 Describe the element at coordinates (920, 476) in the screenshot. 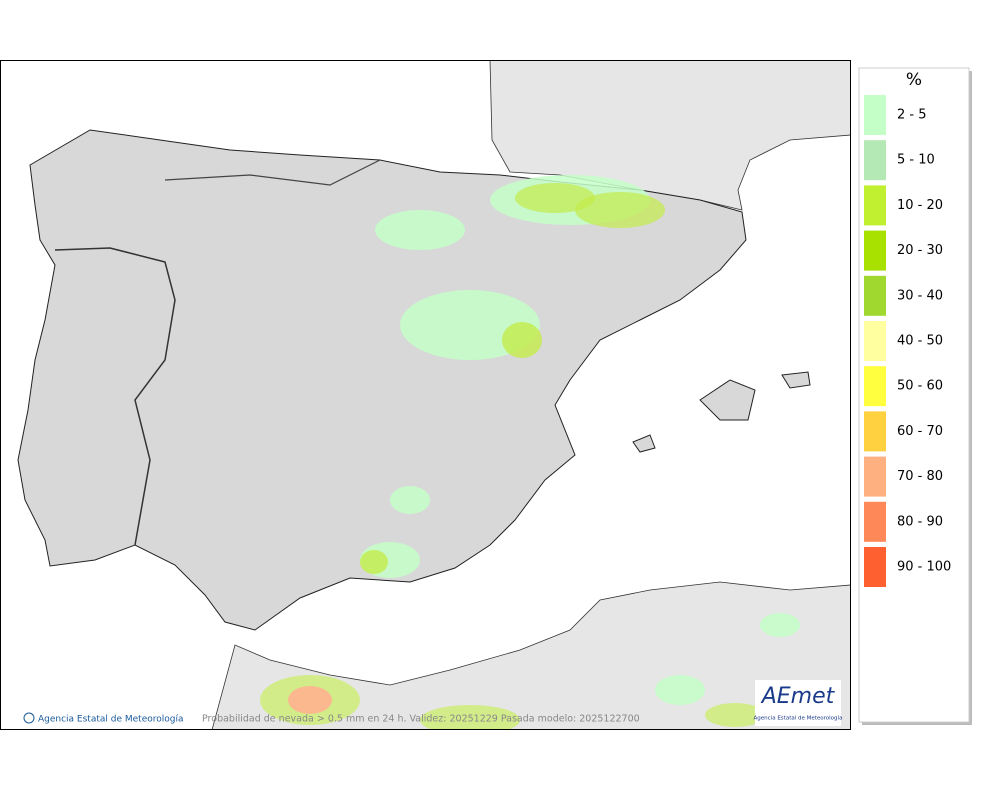

I see `legend-label: 70 - 80` at that location.